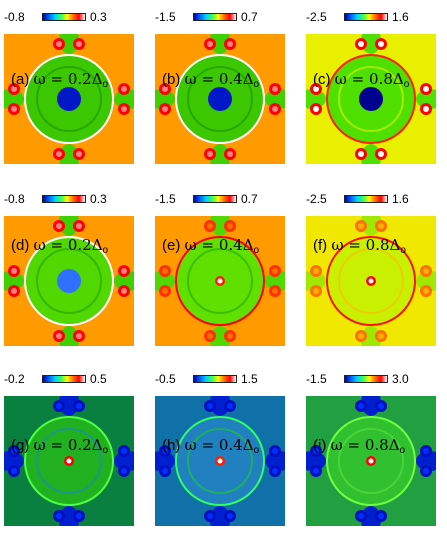  I want to click on colorbar-min: -1.5, so click(165, 17).